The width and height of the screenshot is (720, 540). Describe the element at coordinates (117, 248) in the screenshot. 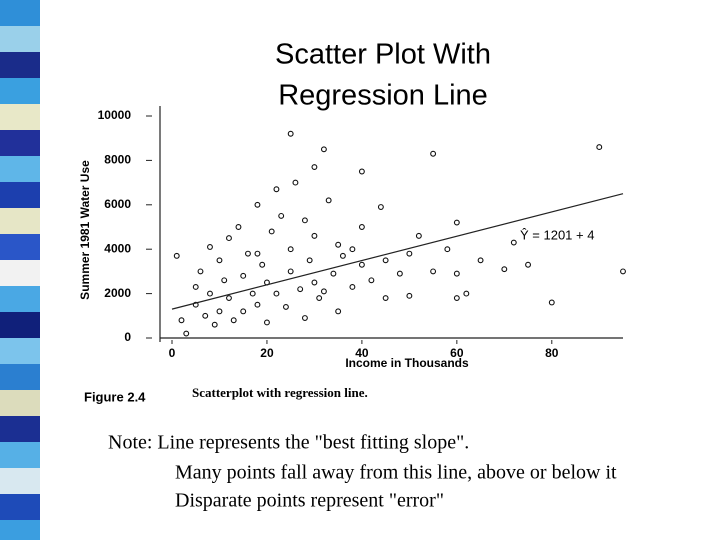

I see `y-tick-label: 4000` at that location.